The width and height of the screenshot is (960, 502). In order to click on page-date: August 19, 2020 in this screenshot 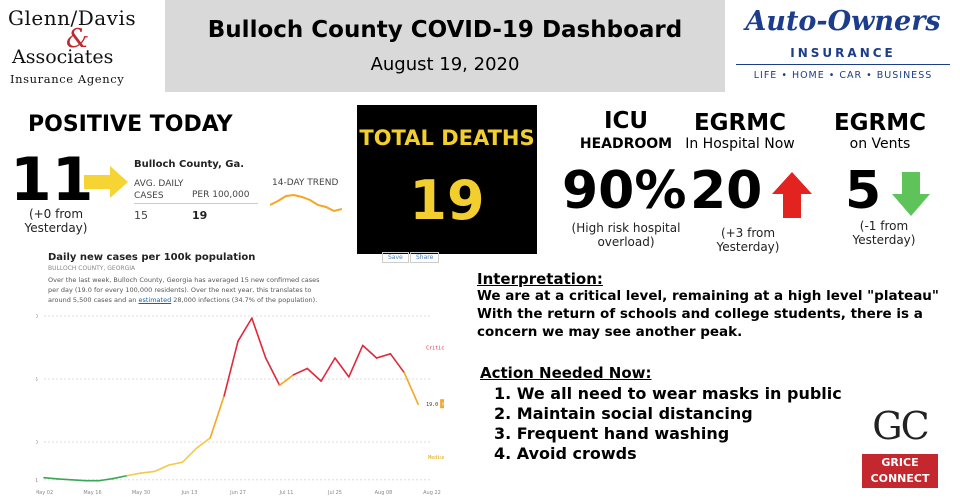, I will do `click(445, 64)`.